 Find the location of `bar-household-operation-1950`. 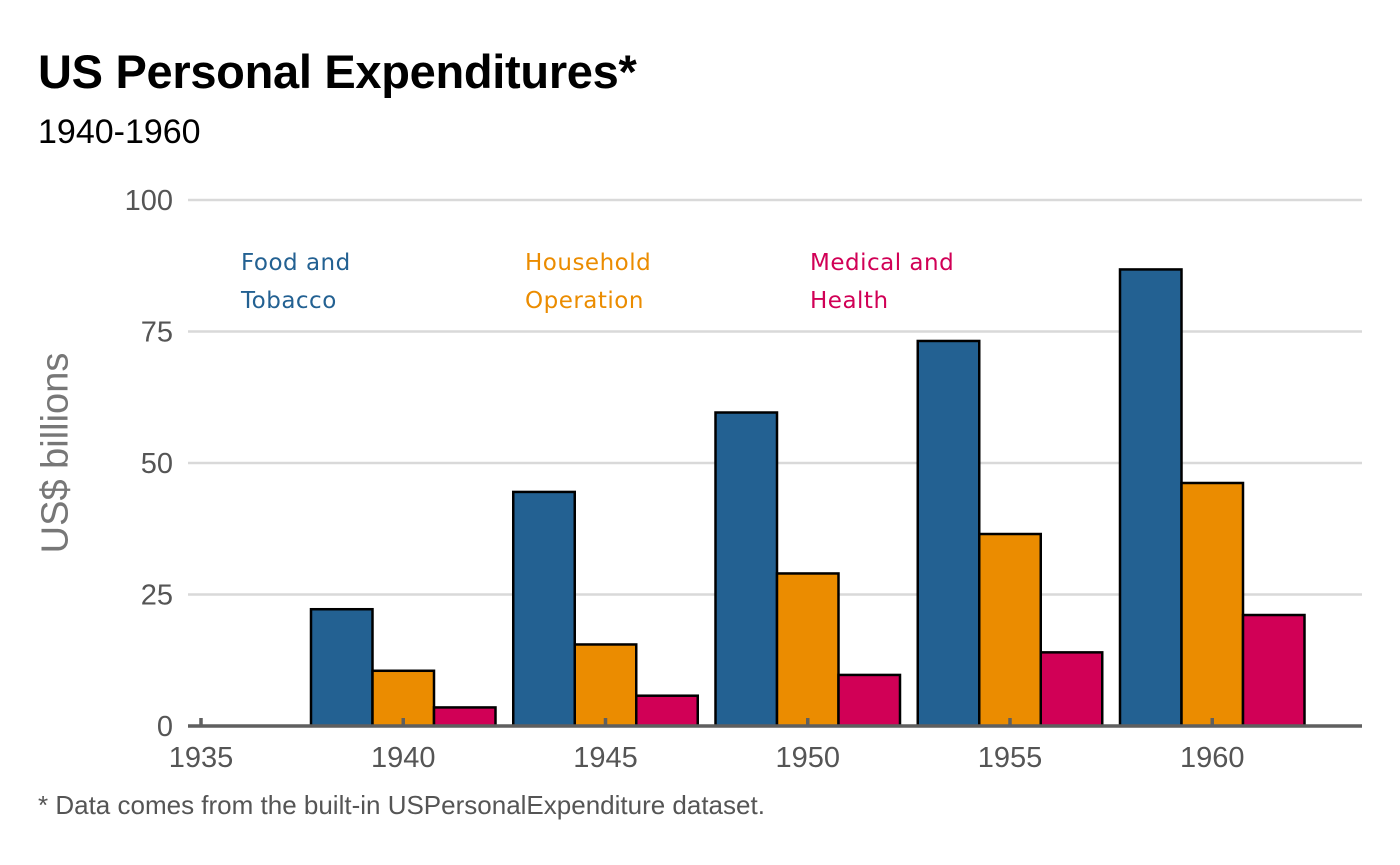

bar-household-operation-1950 is located at coordinates (807, 650).